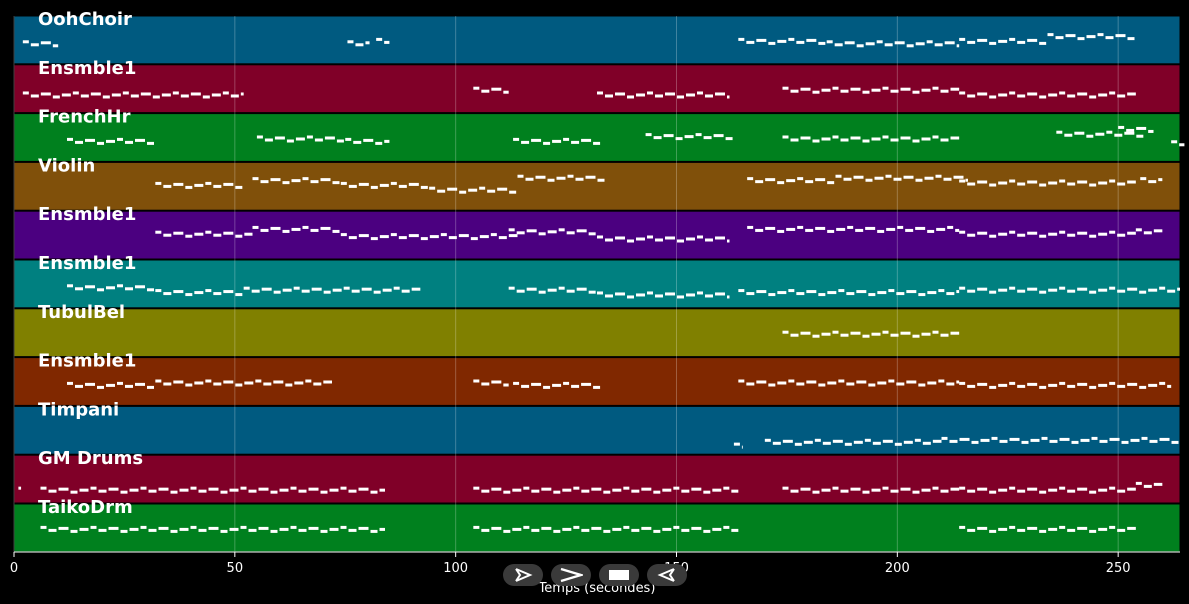 This screenshot has height=604, width=1189. Describe the element at coordinates (87, 263) in the screenshot. I see `track-label: Ensmble1` at that location.